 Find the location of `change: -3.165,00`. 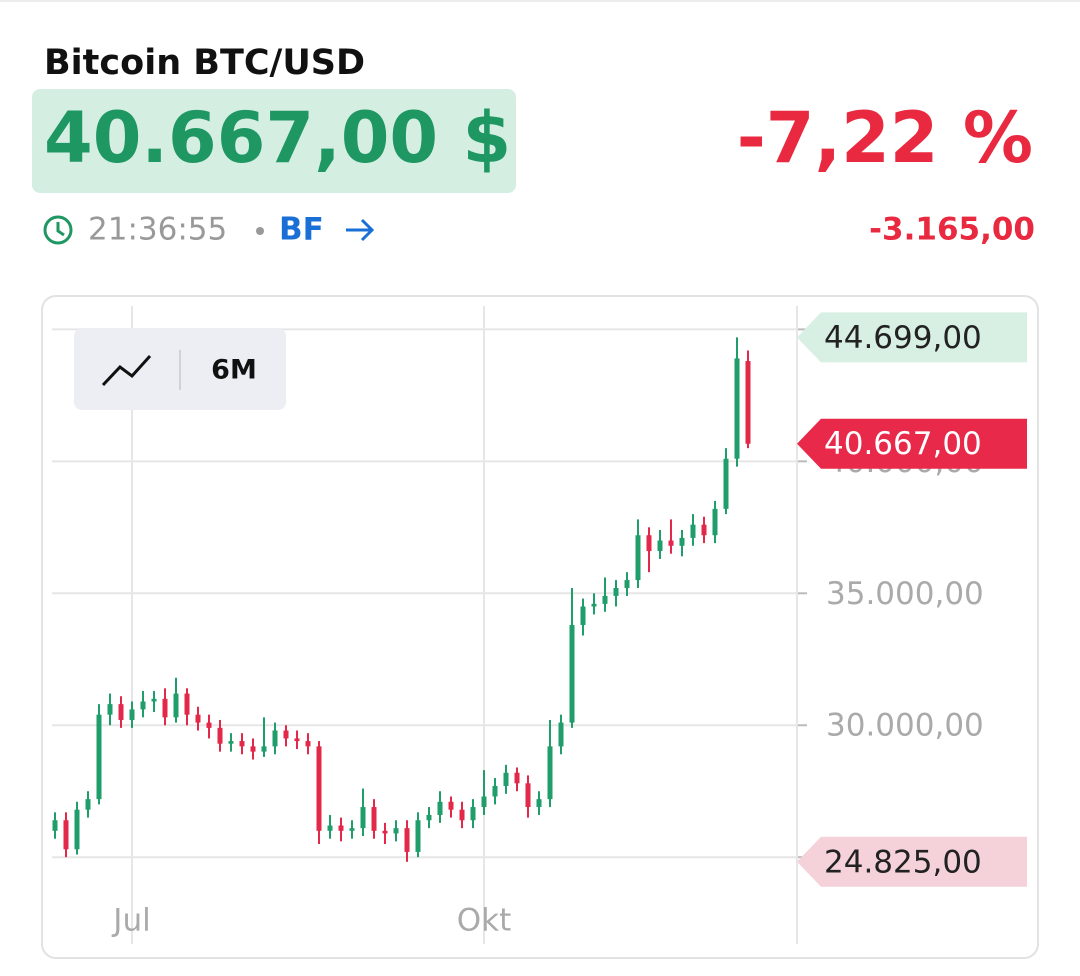

change: -3.165,00 is located at coordinates (952, 230).